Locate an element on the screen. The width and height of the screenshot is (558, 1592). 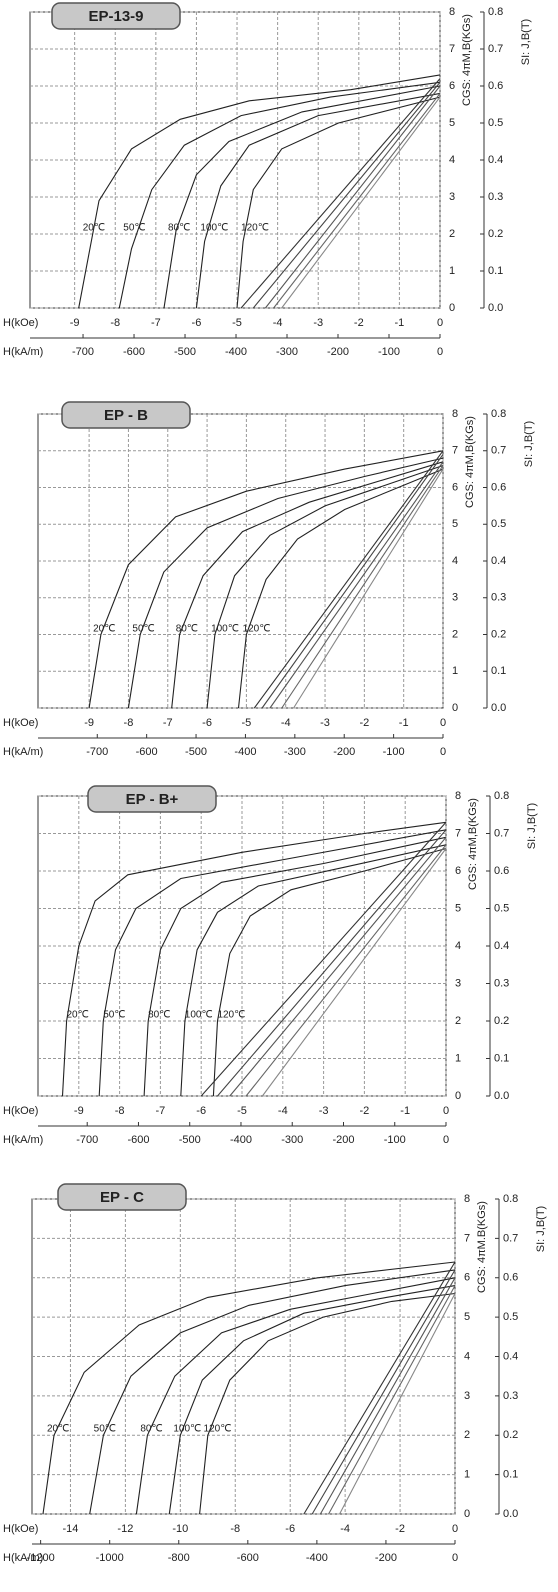
y2-tick-label: 0.5 is located at coordinates (501, 908).